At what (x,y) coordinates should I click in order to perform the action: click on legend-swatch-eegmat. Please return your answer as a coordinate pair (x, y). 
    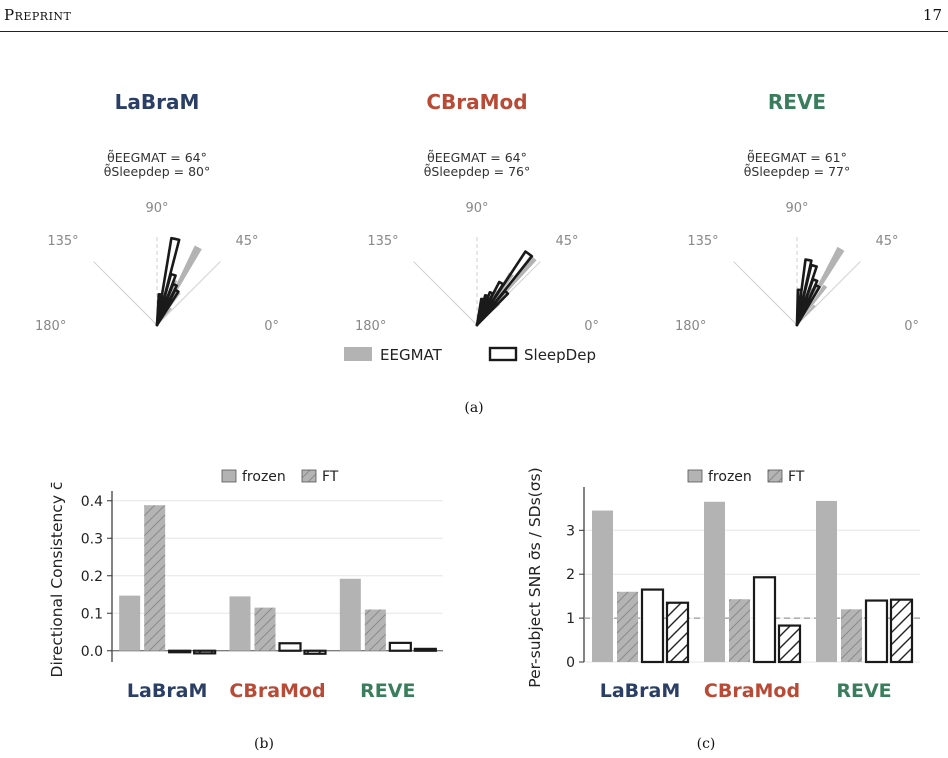
    Looking at the image, I should click on (358, 354).